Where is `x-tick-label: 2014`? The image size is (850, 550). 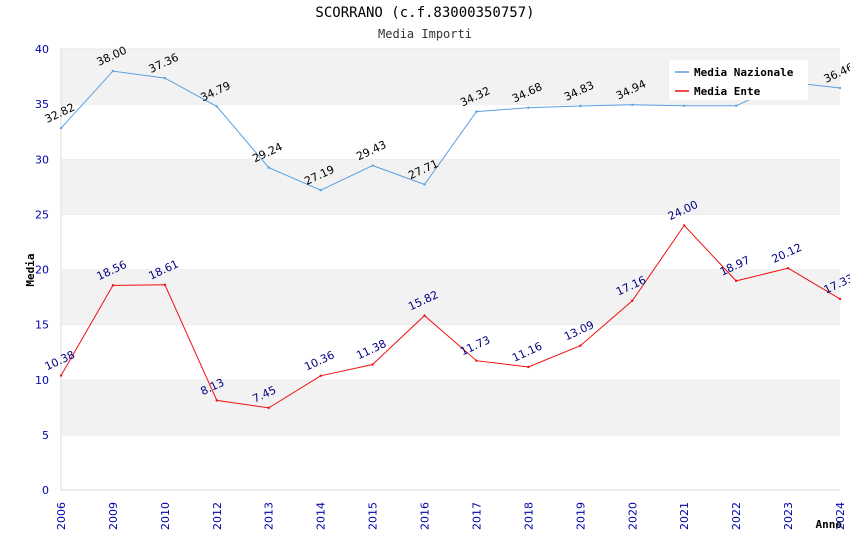
x-tick-label: 2014 is located at coordinates (321, 516).